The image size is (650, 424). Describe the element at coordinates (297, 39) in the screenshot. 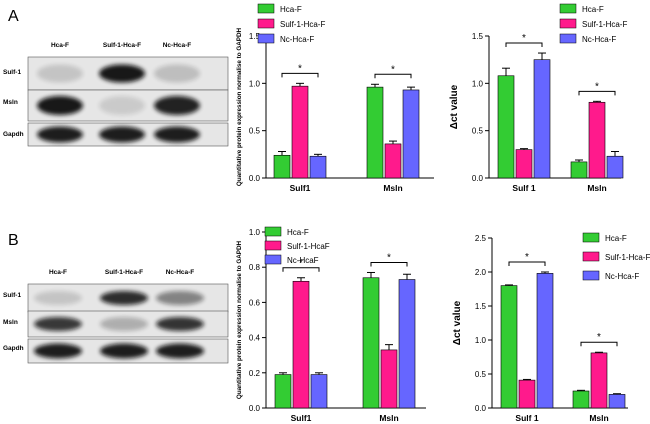

I see `chart-0-legend-label-2: Nc-Hca-F` at that location.